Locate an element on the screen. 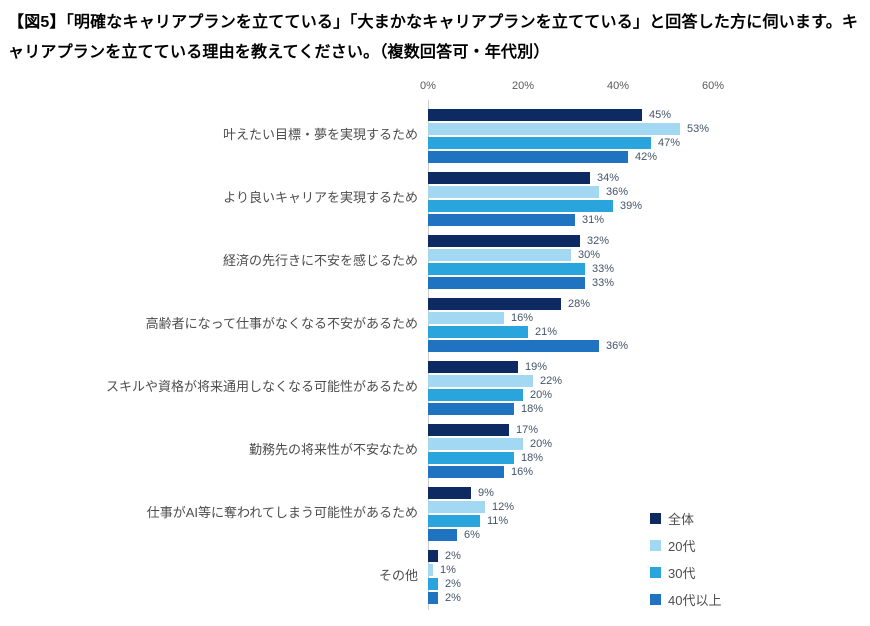  category-label: より良いキャリアを実現するため is located at coordinates (320, 198).